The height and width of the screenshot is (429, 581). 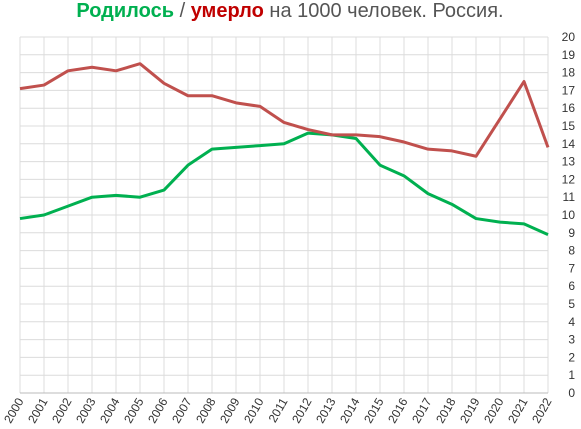 I want to click on y-tick-label: 8, so click(x=571, y=251).